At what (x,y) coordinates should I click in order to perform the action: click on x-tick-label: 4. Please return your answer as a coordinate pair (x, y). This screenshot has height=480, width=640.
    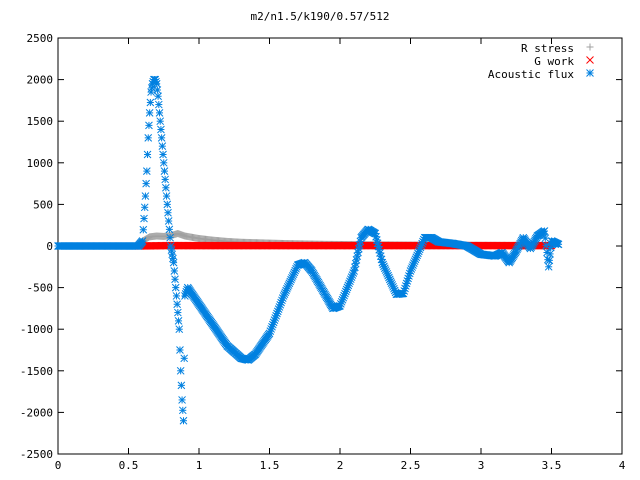
    Looking at the image, I should click on (622, 465).